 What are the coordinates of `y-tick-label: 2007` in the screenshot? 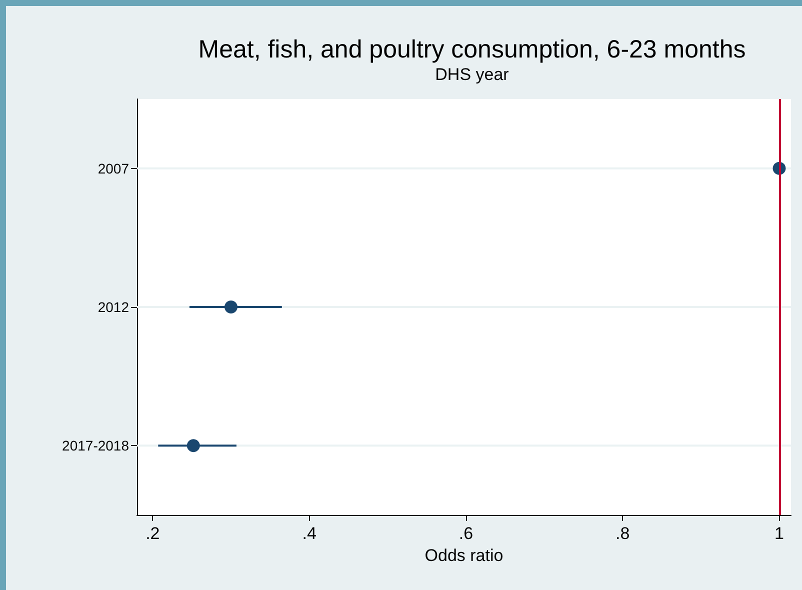 It's located at (114, 168).